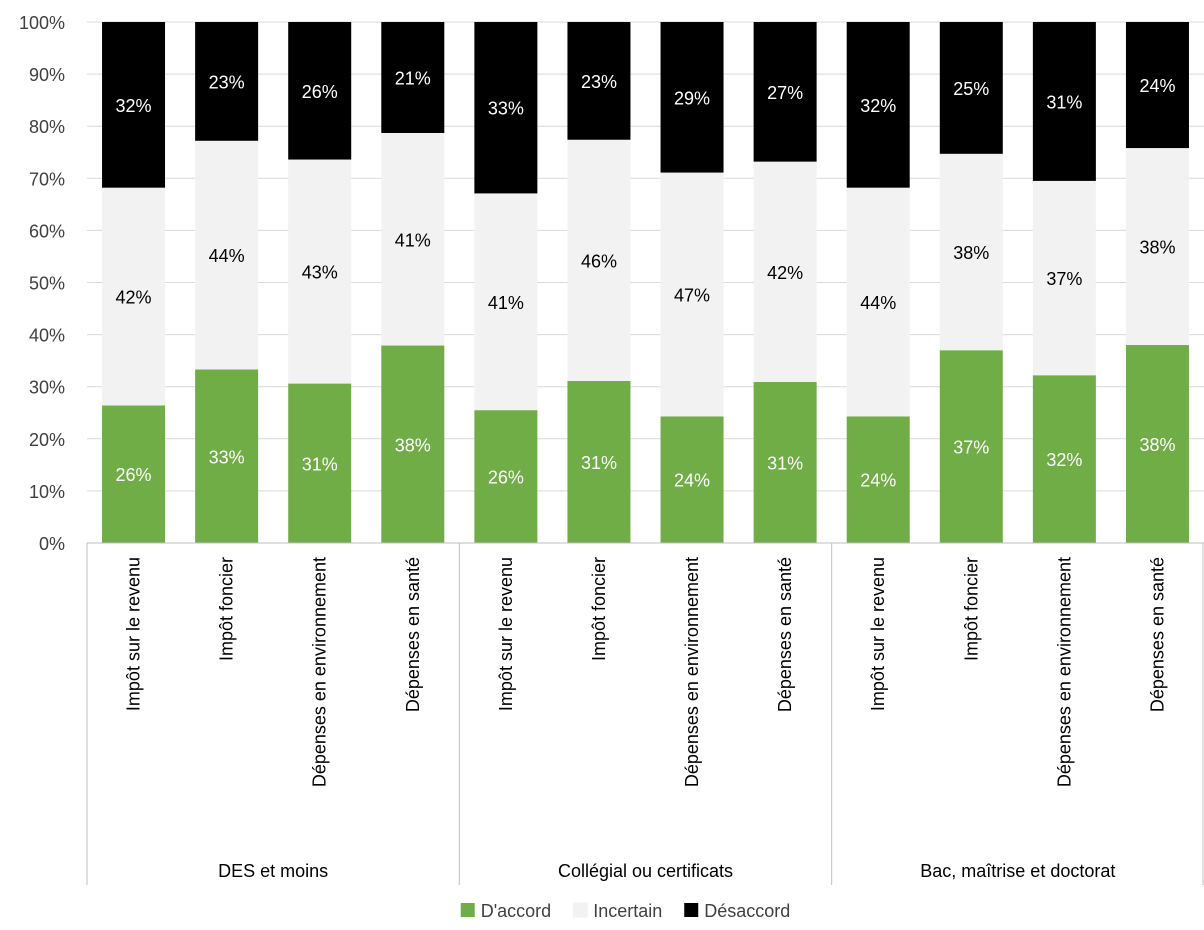 This screenshot has width=1204, height=930. Describe the element at coordinates (52, 544) in the screenshot. I see `y-tick-label: 0%` at that location.